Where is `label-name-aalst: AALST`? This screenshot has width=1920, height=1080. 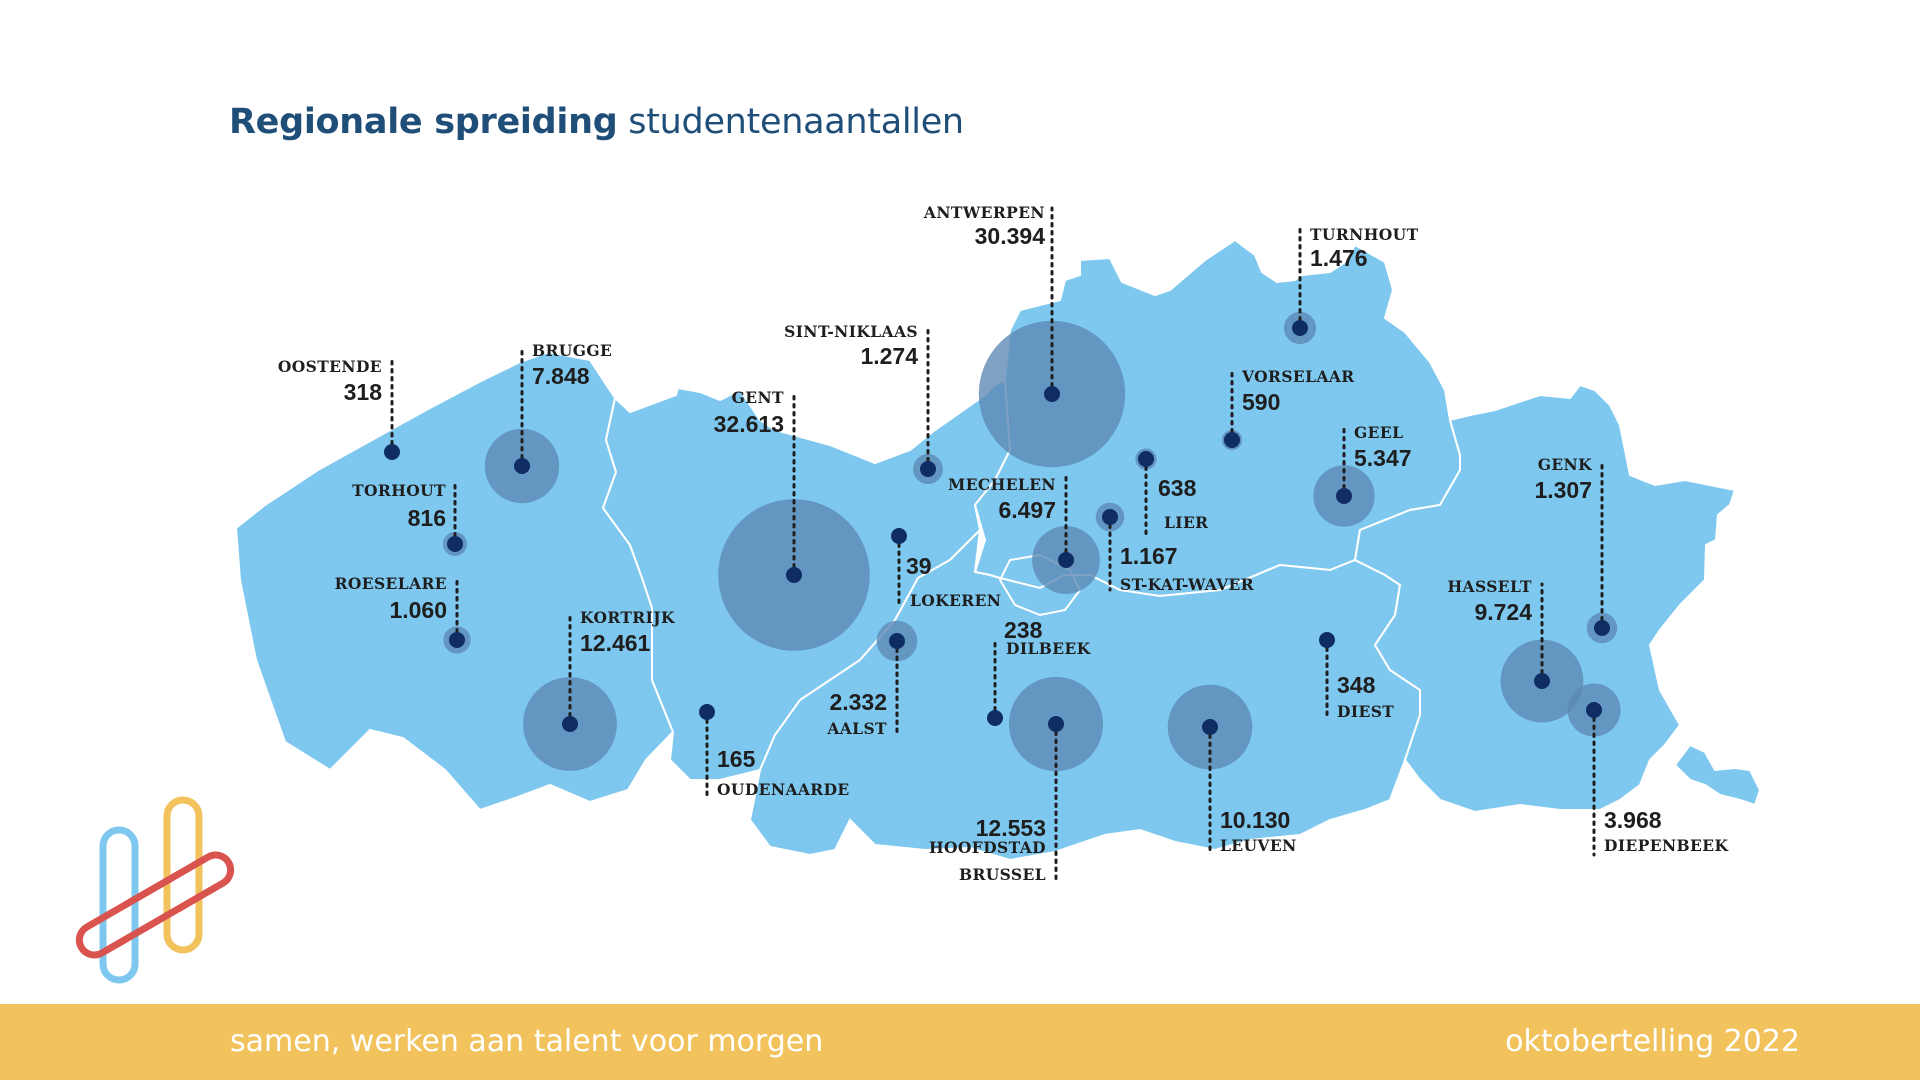
label-name-aalst: AALST is located at coordinates (856, 728).